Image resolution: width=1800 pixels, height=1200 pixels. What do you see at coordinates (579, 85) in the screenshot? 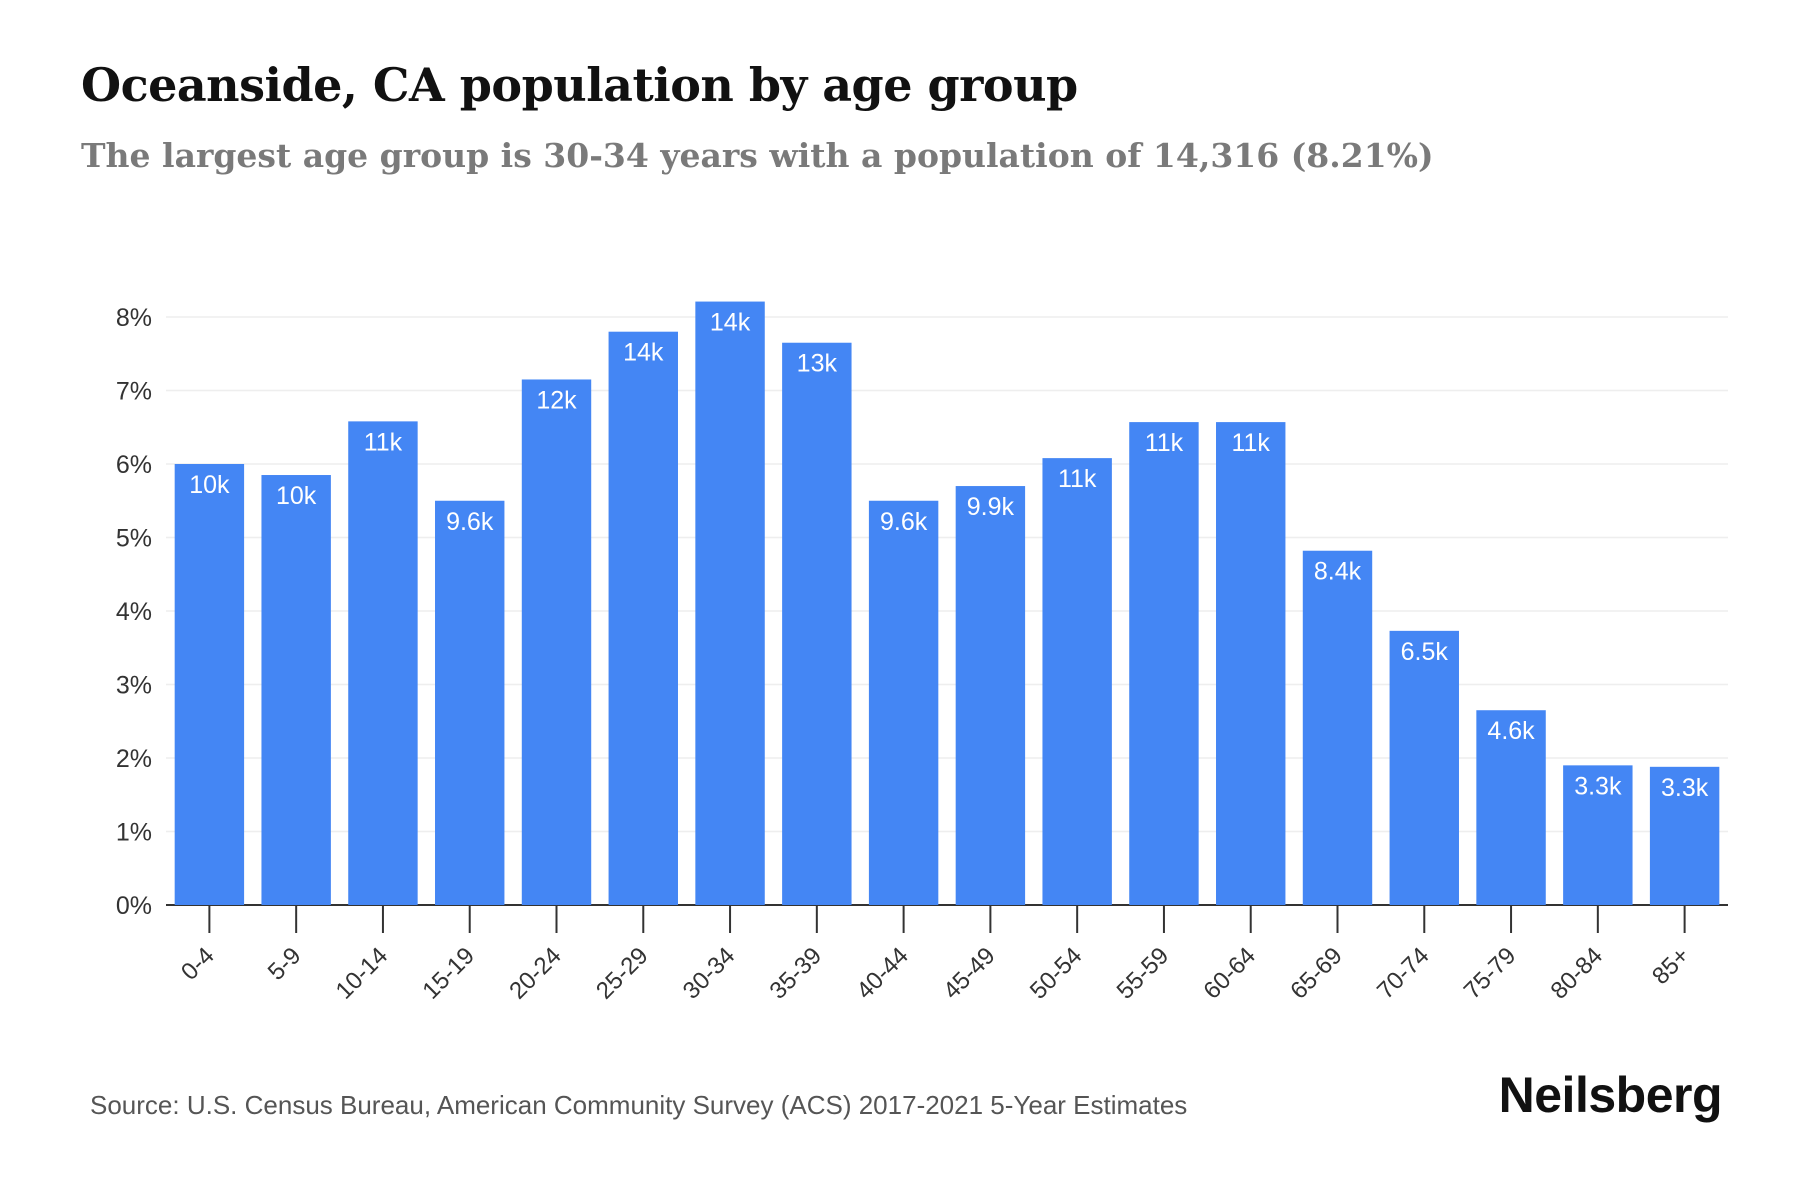
I see `chart-title: Oceanside, CA population by age group` at bounding box center [579, 85].